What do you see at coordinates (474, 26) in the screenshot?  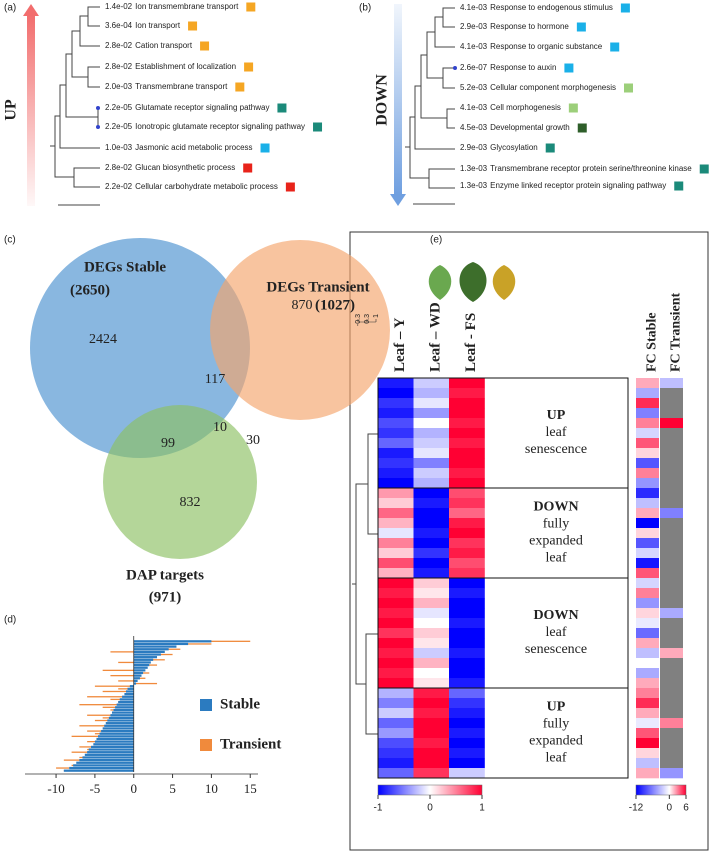 I see `term-pvalue: 2.9e-03` at bounding box center [474, 26].